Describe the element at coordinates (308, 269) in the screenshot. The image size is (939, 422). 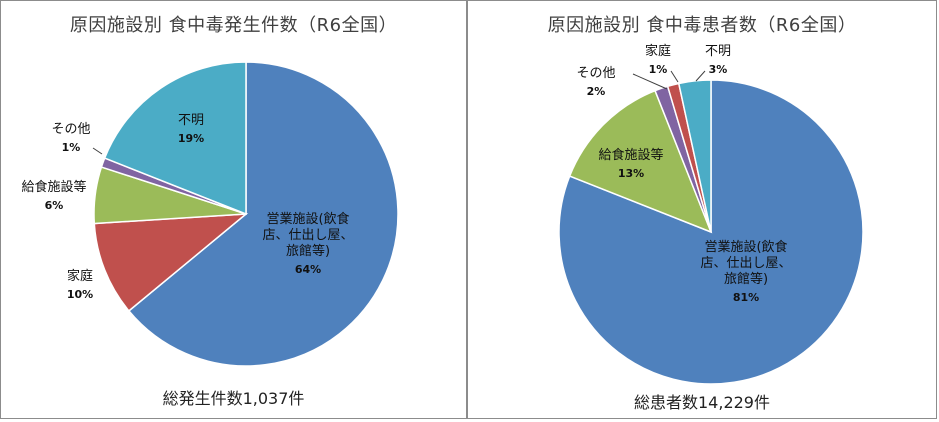
I see `slice-percent-business: 64%` at that location.